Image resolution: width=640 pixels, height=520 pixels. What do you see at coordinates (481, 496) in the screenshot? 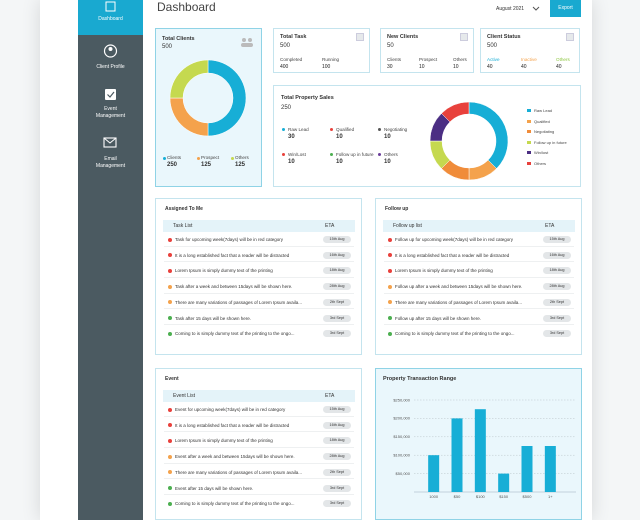
I see `x-tick-label: $100` at bounding box center [481, 496].